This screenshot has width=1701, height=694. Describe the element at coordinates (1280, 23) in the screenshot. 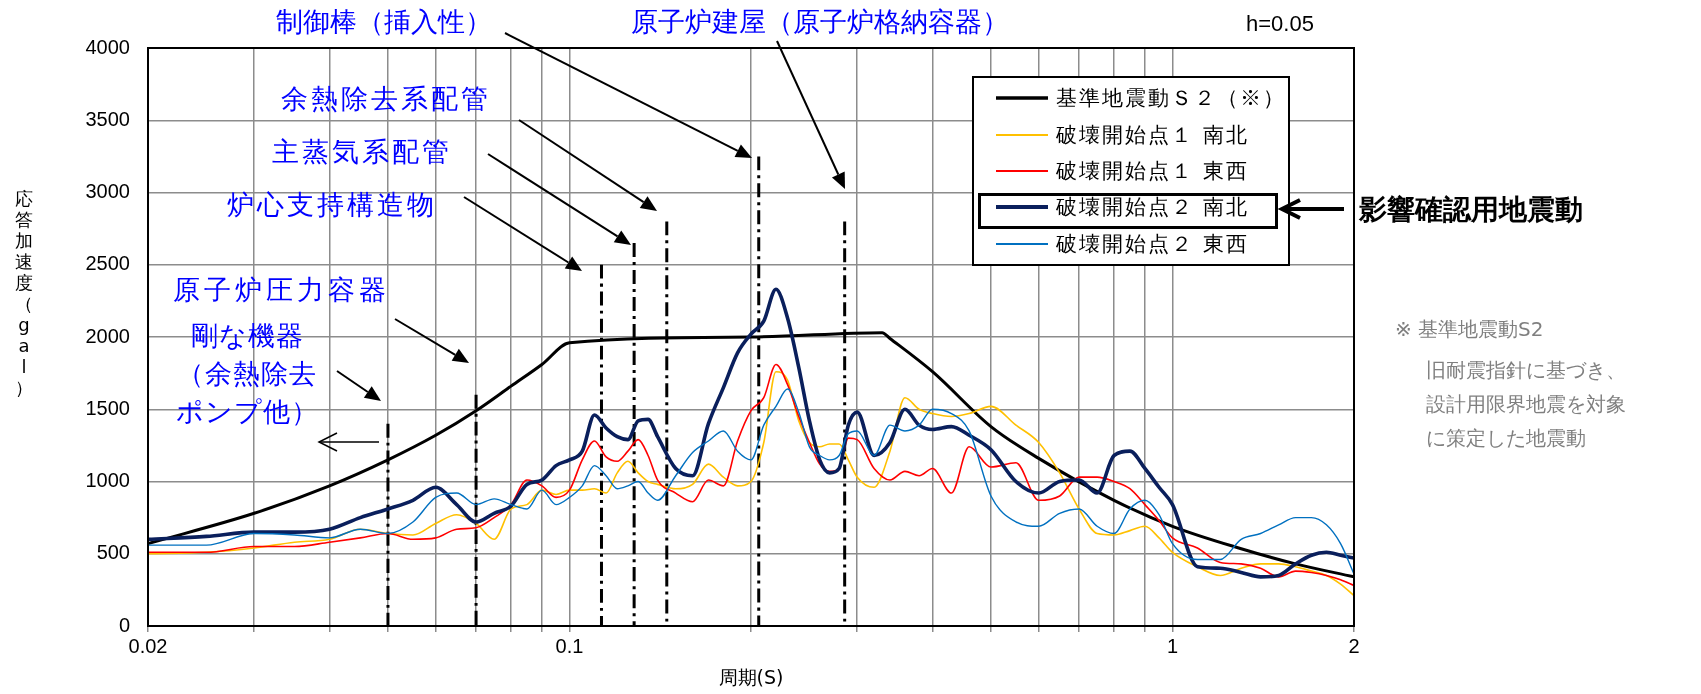

I see `chart-title: h=0.05` at that location.